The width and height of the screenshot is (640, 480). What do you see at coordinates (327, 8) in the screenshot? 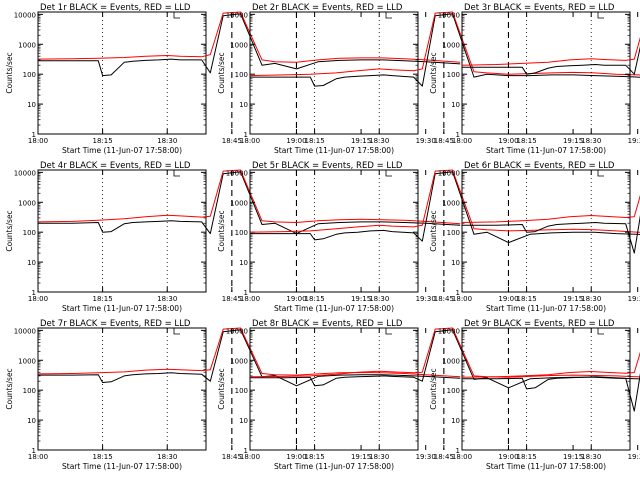
I see `plot-title: Det 2r BLACK = Events, RED = LLD` at bounding box center [327, 8].